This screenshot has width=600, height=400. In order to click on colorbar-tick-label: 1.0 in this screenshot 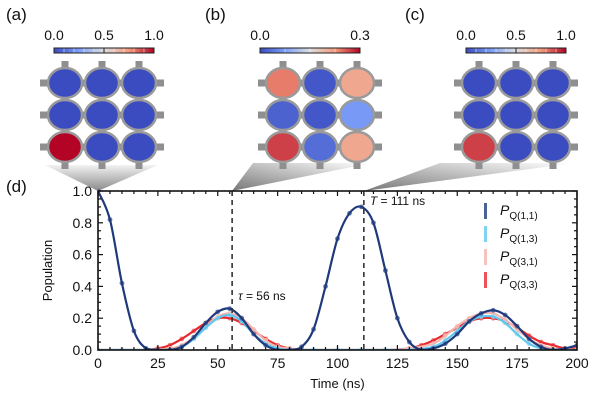, I will do `click(566, 35)`.